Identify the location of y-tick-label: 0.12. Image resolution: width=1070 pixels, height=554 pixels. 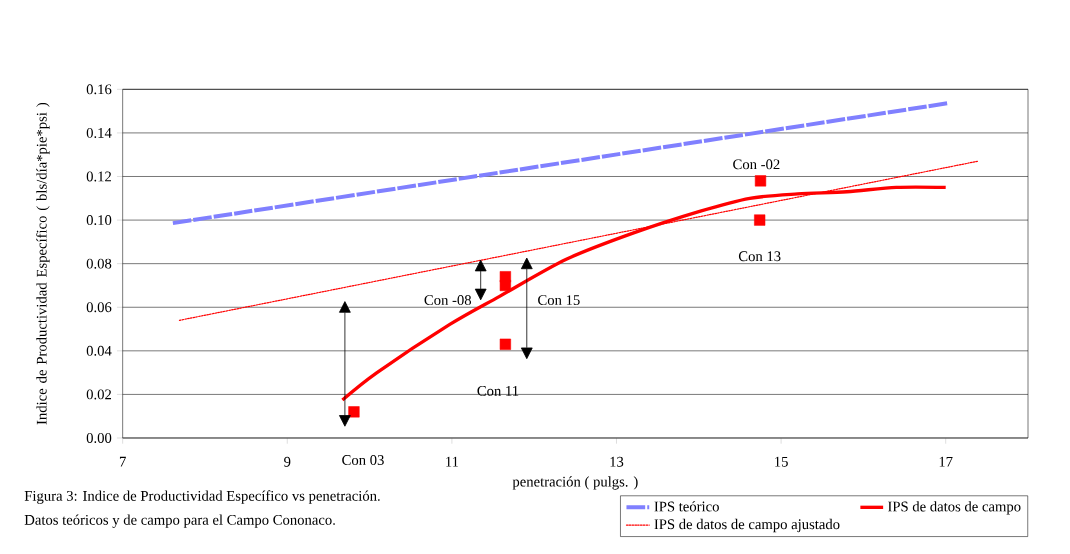
(99, 176).